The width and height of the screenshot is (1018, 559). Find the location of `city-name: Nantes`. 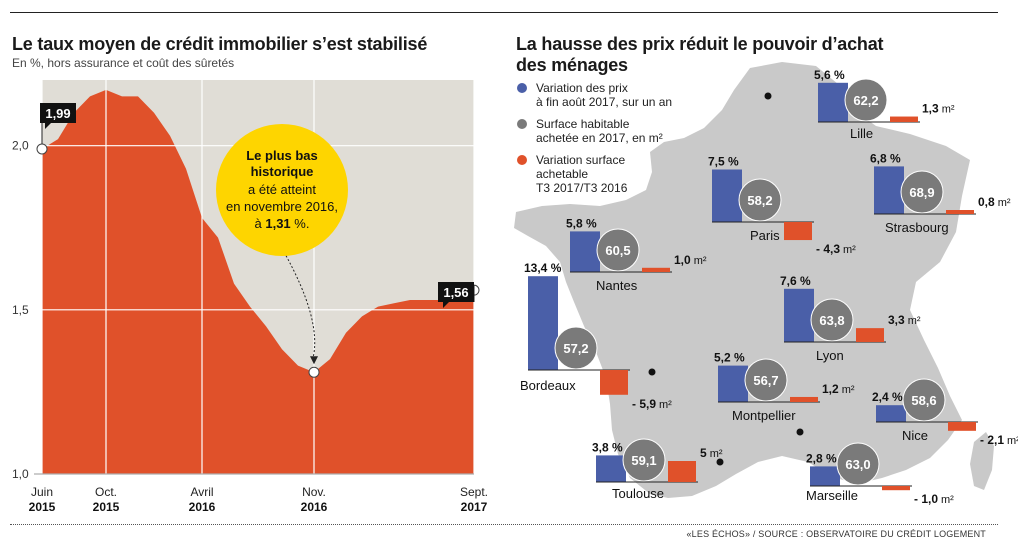

city-name: Nantes is located at coordinates (617, 285).